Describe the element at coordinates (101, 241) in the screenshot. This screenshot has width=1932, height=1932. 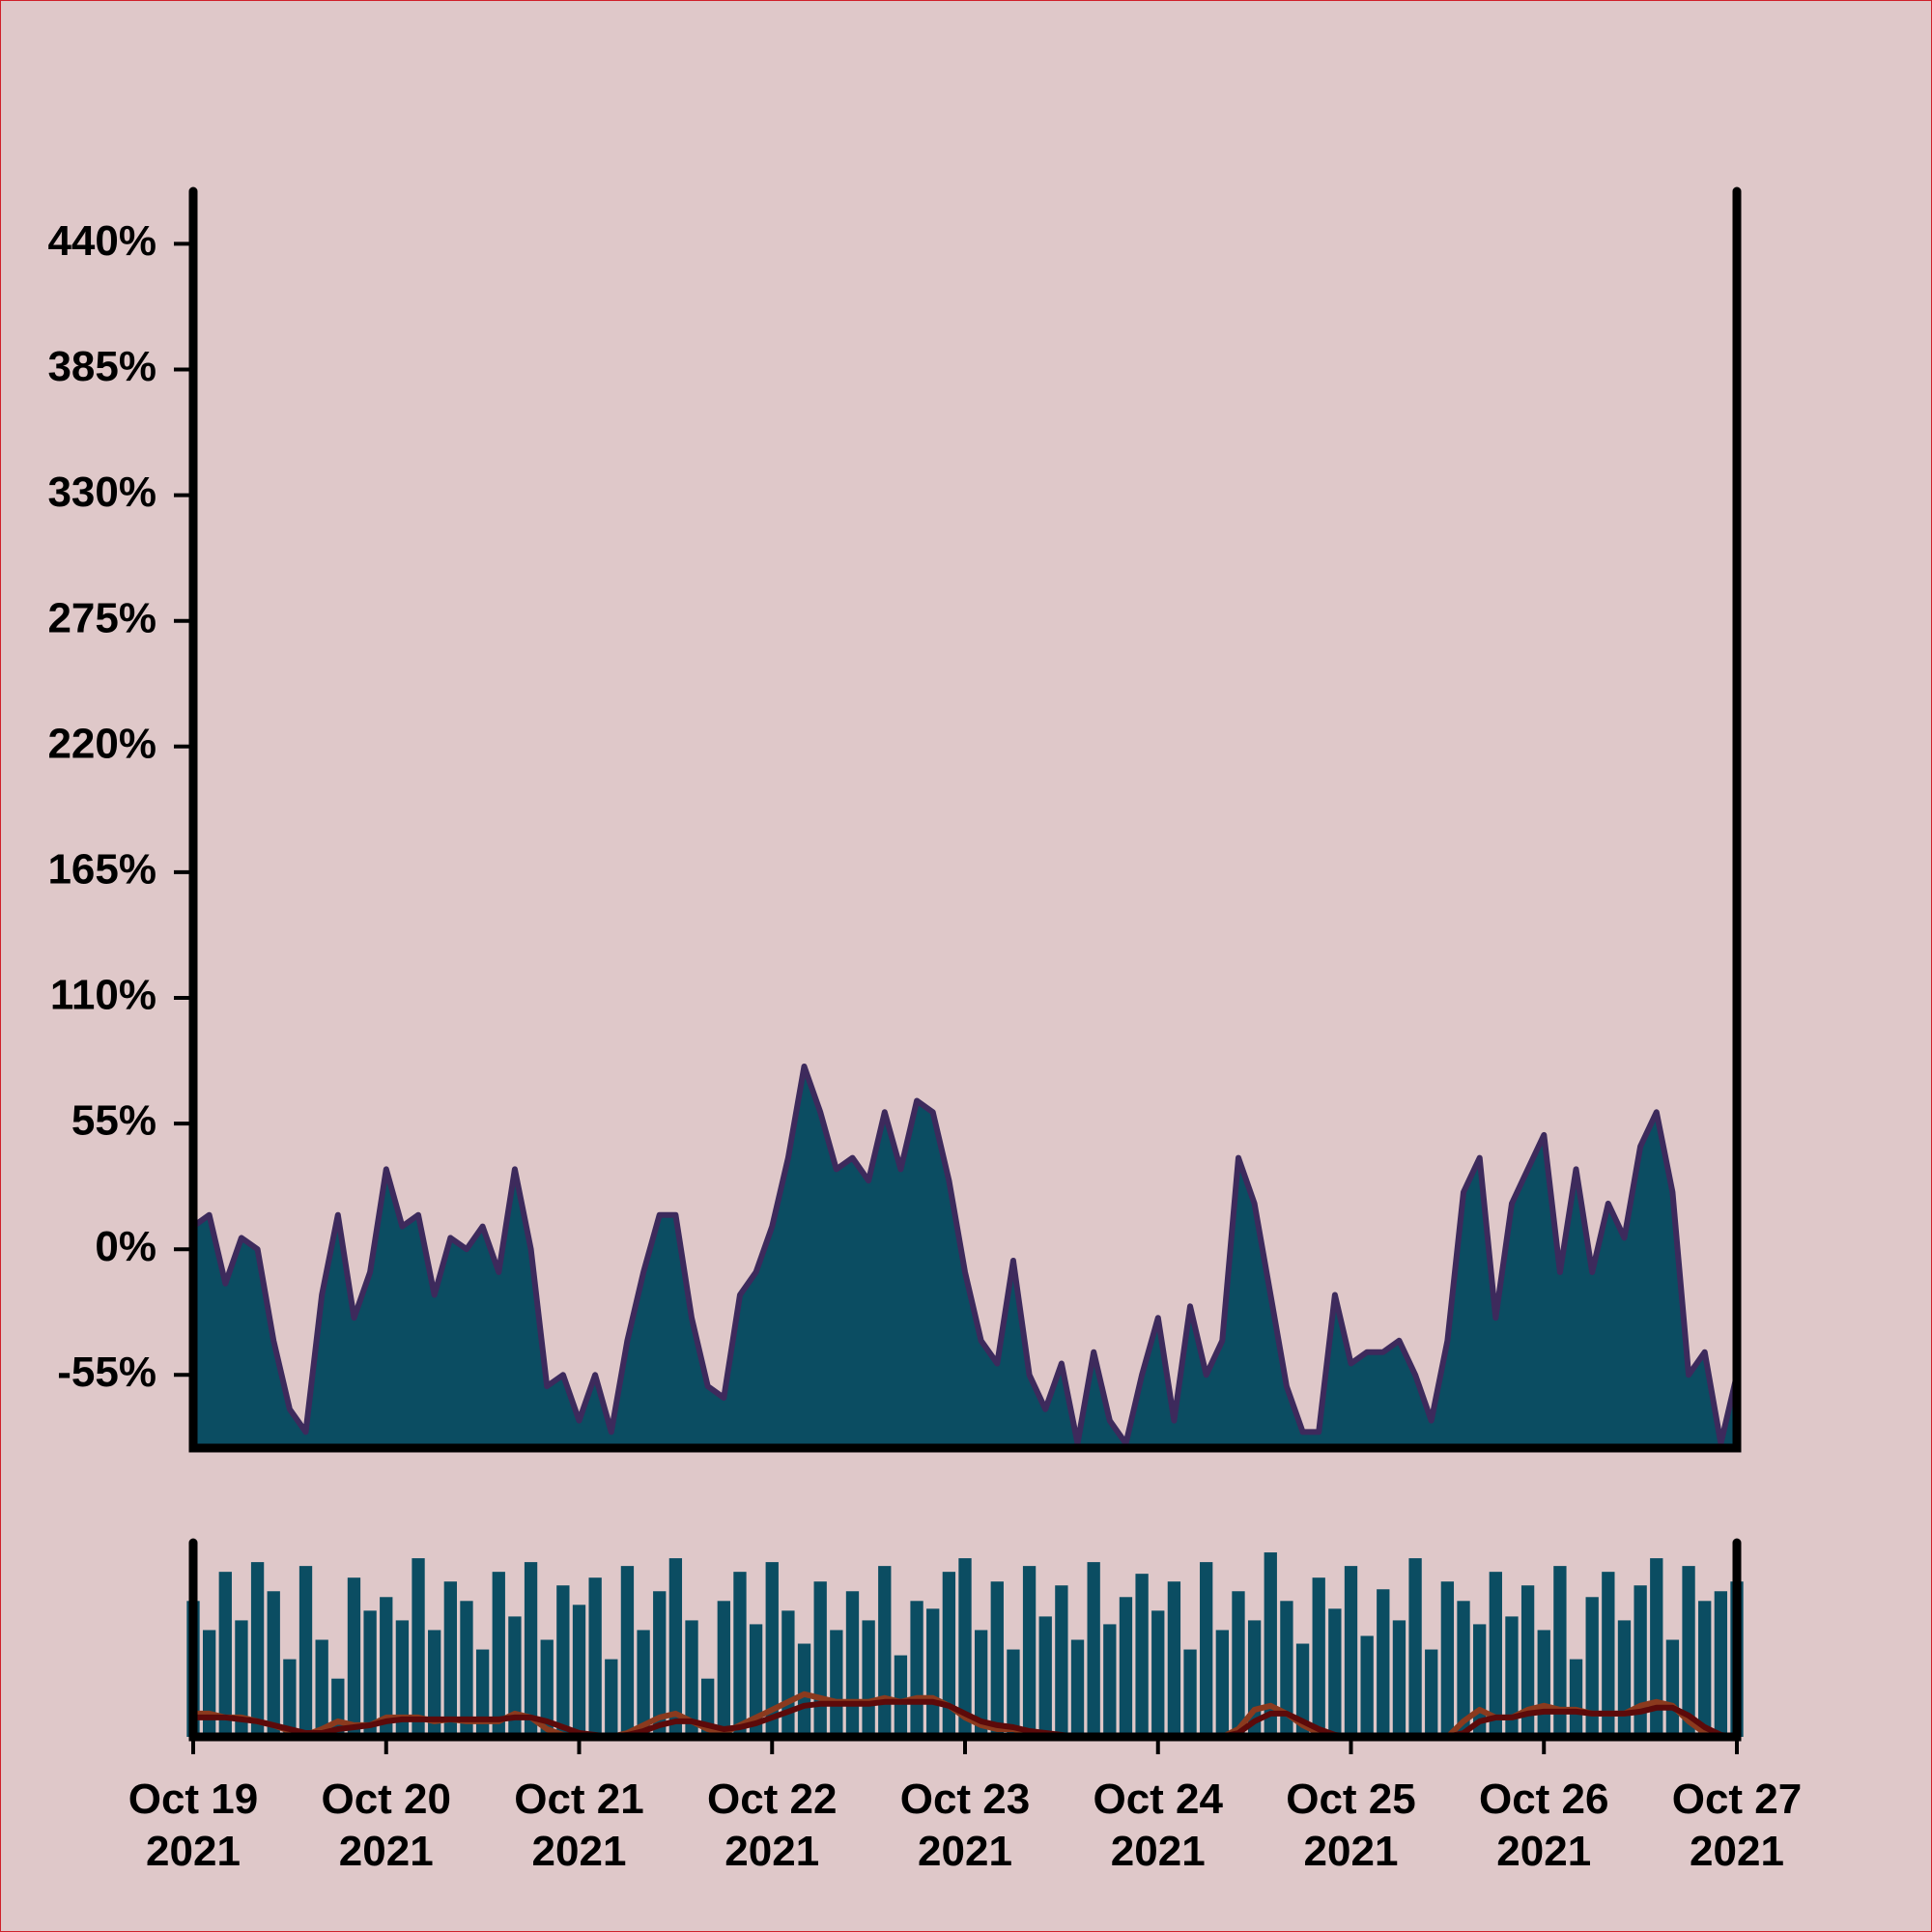
I see `y-tick-label: 440%` at that location.